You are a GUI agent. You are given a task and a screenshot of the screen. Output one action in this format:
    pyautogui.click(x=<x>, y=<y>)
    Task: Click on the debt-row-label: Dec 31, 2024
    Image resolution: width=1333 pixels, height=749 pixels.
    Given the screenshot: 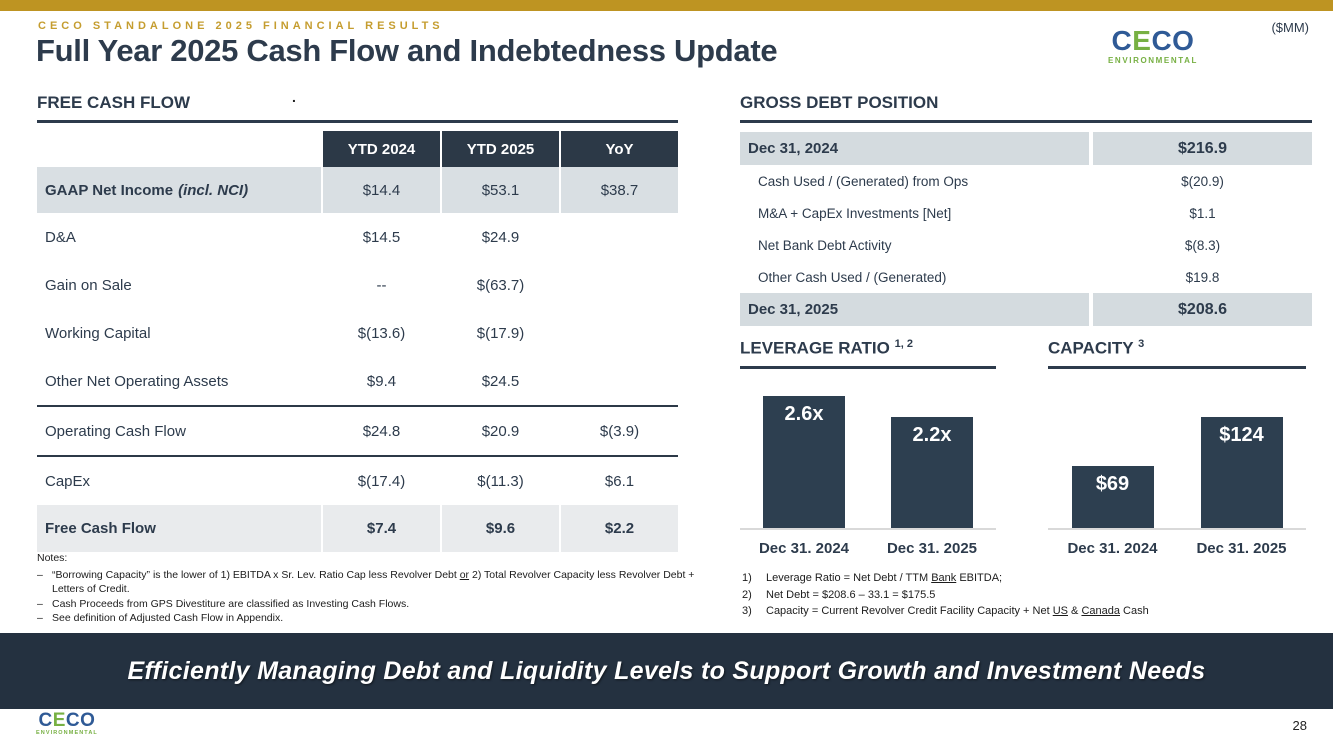 What is the action you would take?
    pyautogui.click(x=914, y=148)
    